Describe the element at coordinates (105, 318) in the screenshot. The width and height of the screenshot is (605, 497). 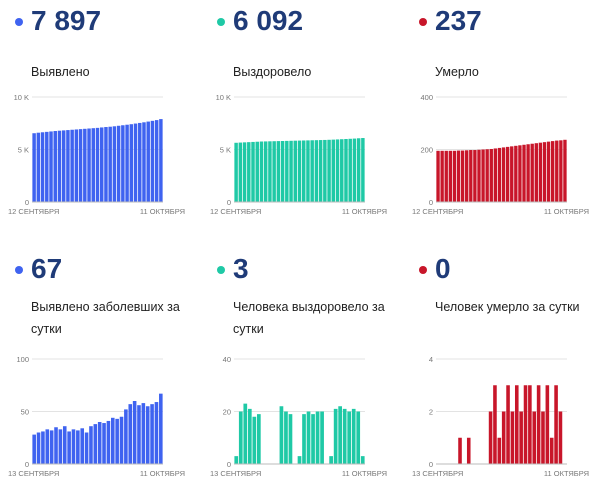
I see `stat-label: Выявлено заболевших за сутки` at that location.